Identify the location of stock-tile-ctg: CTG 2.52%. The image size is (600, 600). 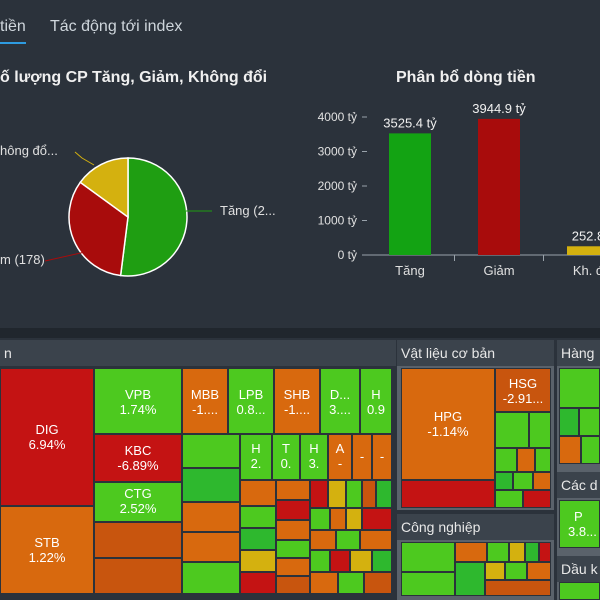
(138, 502).